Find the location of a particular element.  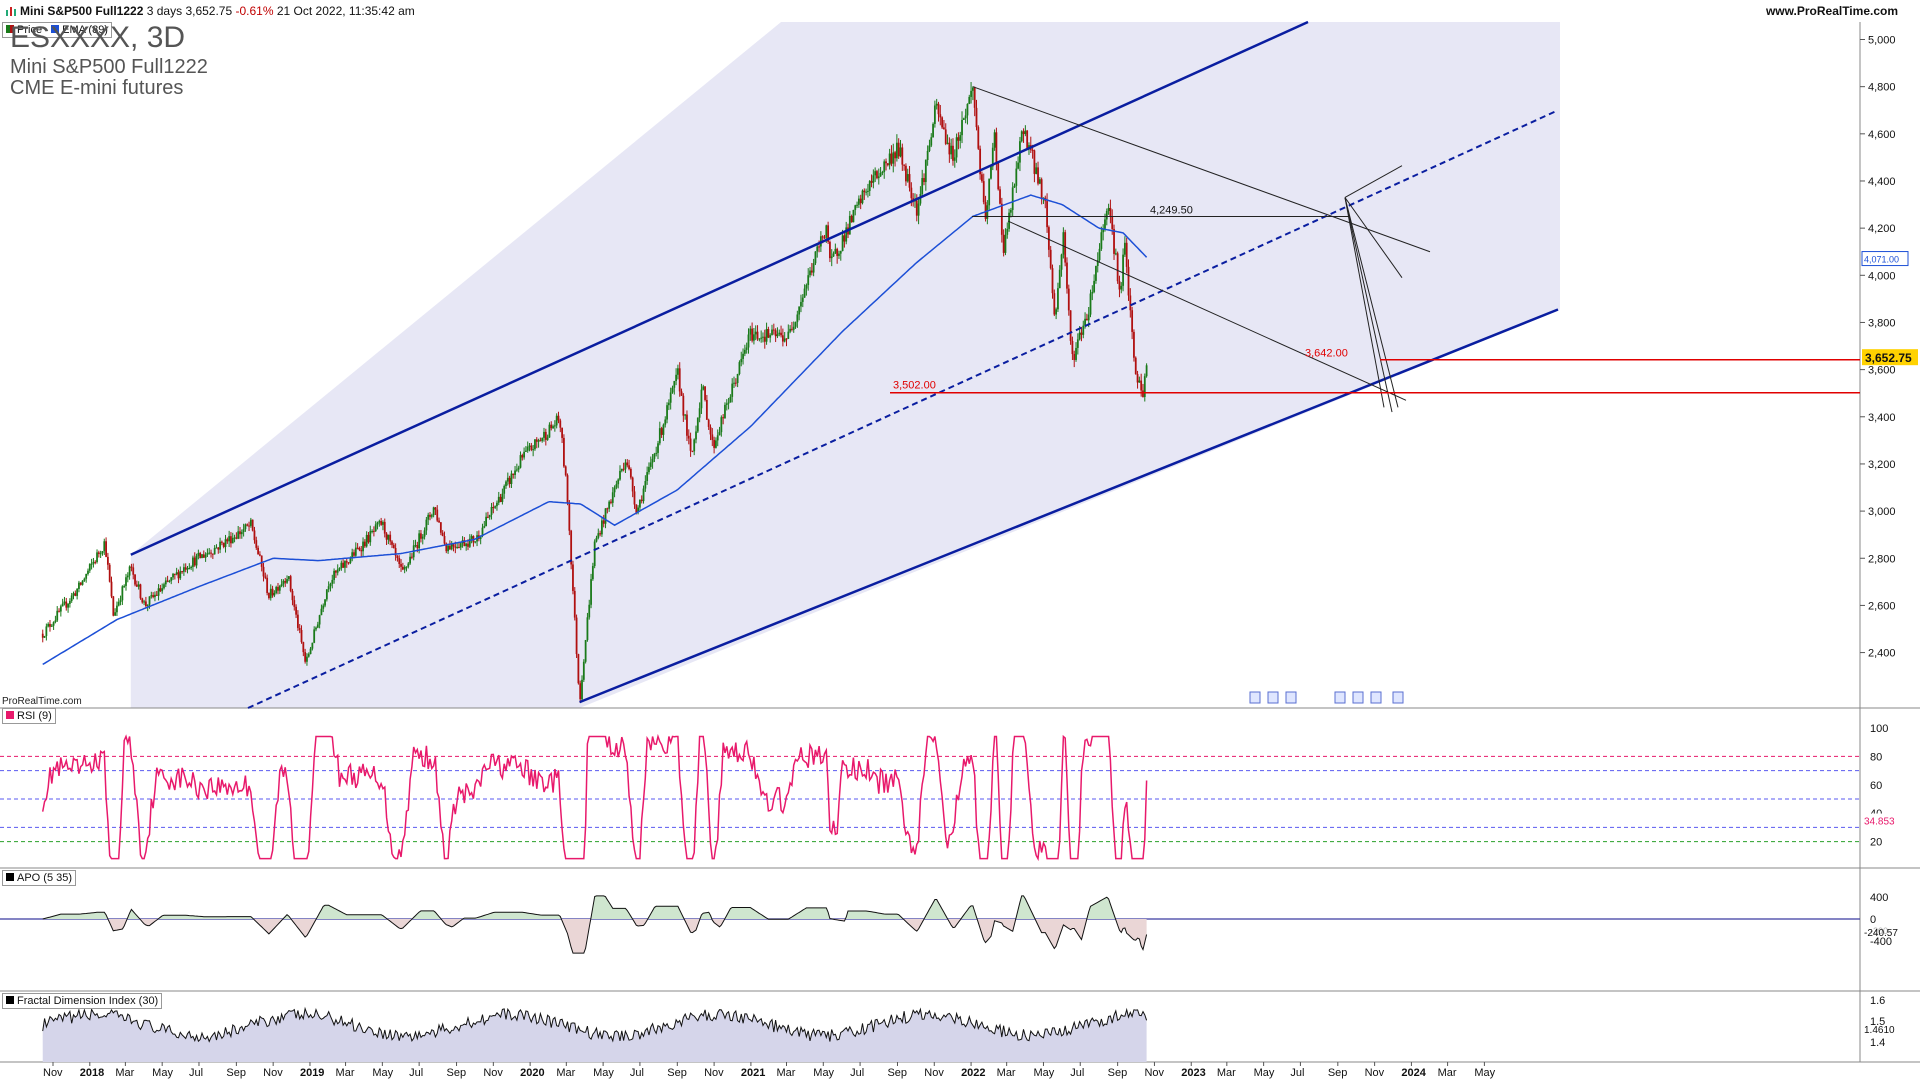

rsi-legend-label: RSI (9) is located at coordinates (34, 716).